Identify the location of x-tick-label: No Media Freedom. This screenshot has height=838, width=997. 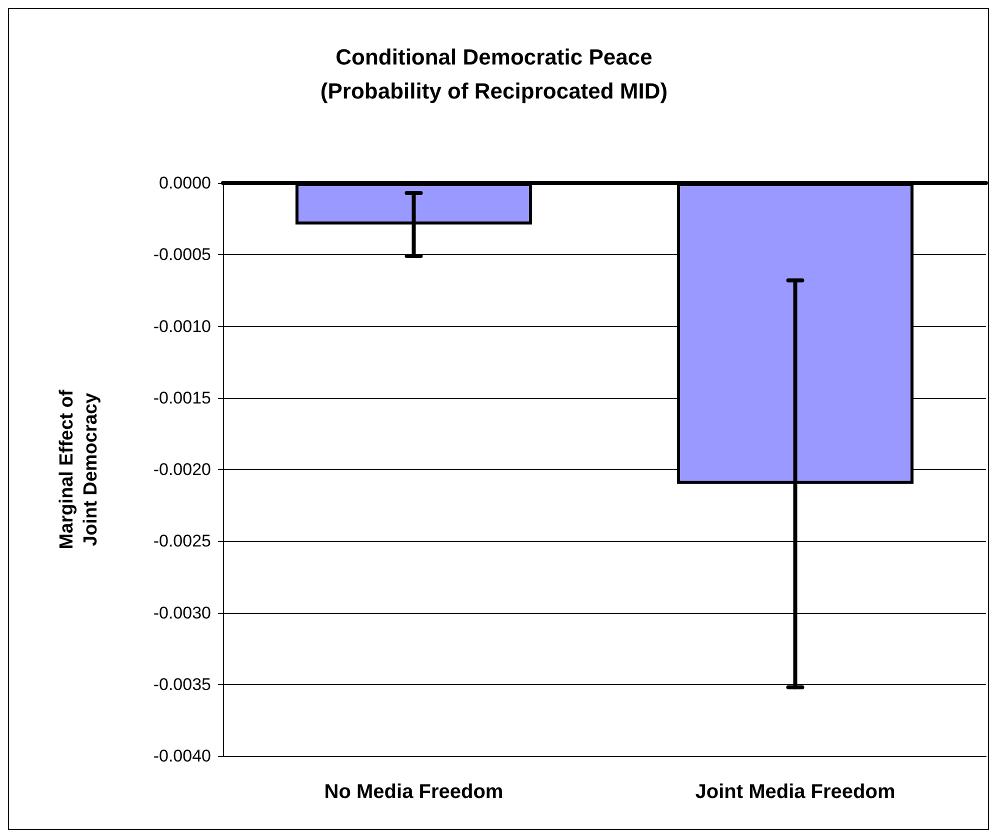
(414, 792).